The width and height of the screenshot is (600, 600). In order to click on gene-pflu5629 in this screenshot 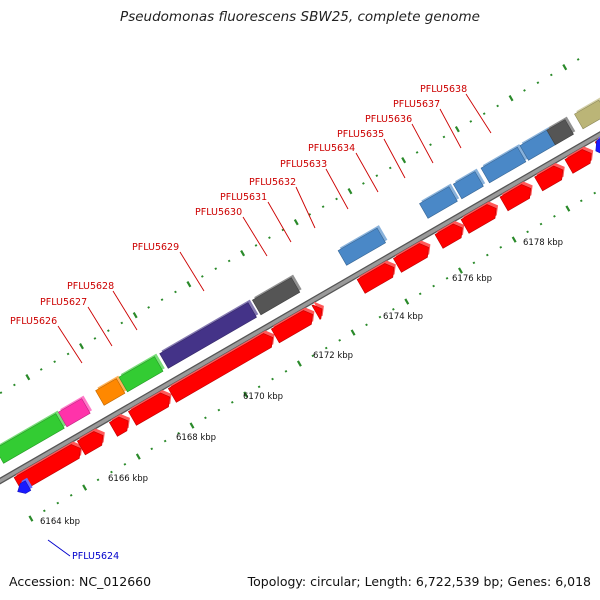, I will do `click(141, 373)`.